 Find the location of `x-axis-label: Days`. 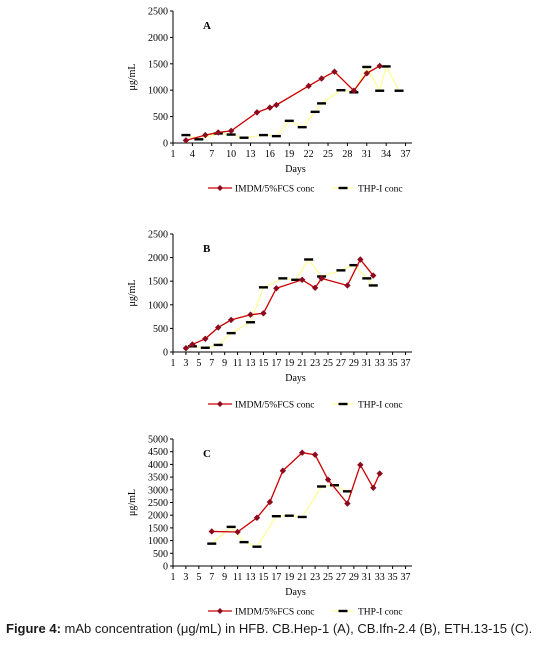

x-axis-label: Days is located at coordinates (295, 378).